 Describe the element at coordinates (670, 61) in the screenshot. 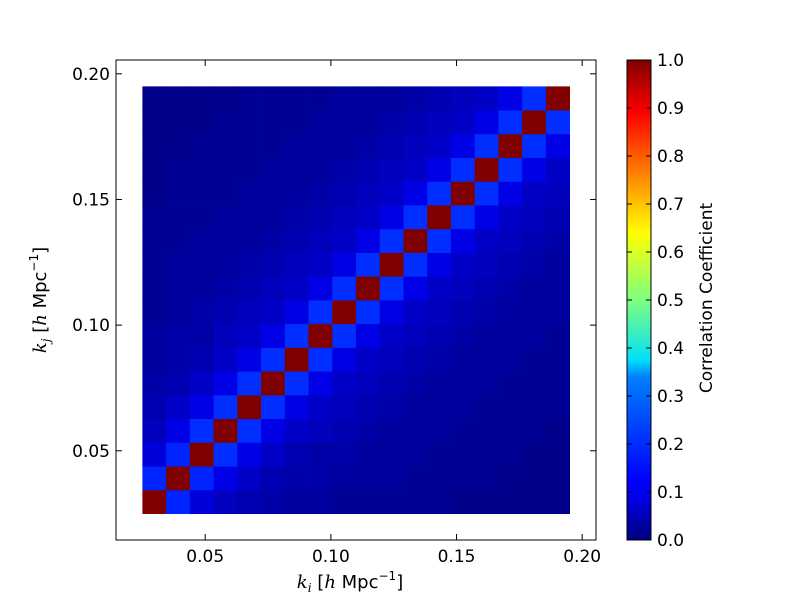

I see `colorbar-tick-label: 1.0` at that location.